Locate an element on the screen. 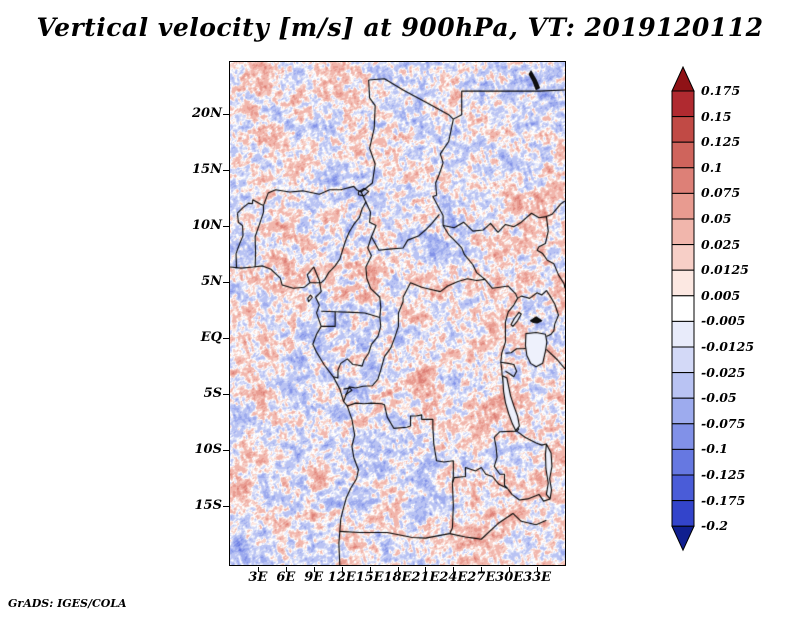 This screenshot has width=800, height=618. colorbar-label: -0.025 is located at coordinates (723, 372).